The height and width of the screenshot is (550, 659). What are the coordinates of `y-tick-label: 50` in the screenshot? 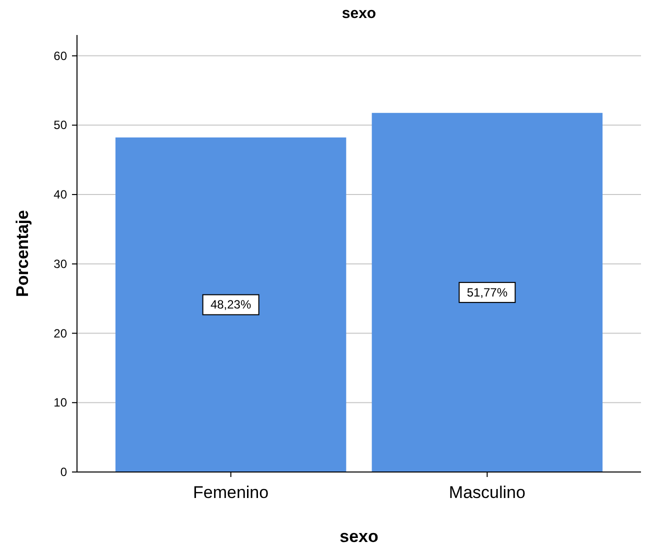 It's located at (61, 125).